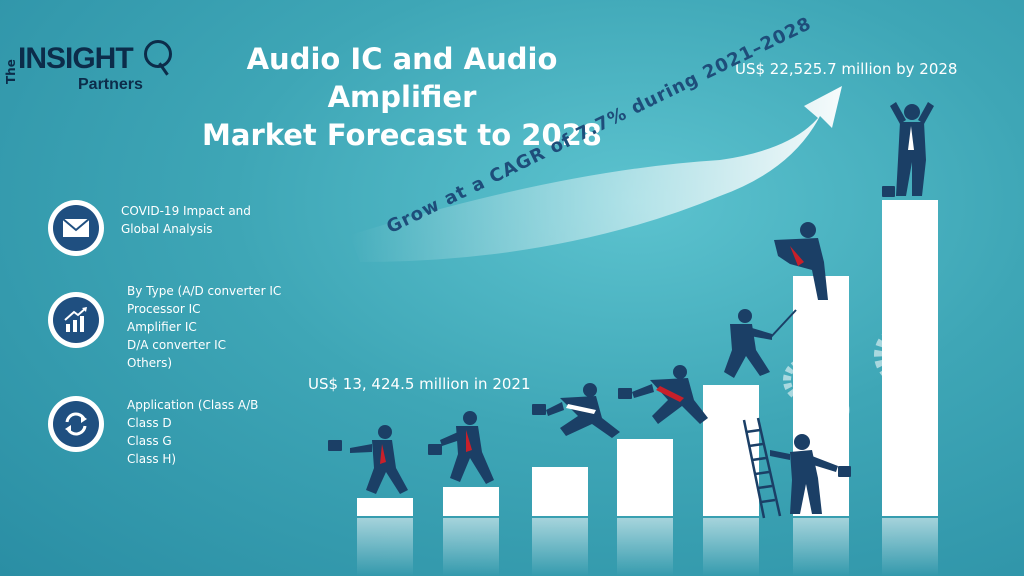  I want to click on feature-text: COVID-19 Impact and Global Analysis, so click(186, 220).